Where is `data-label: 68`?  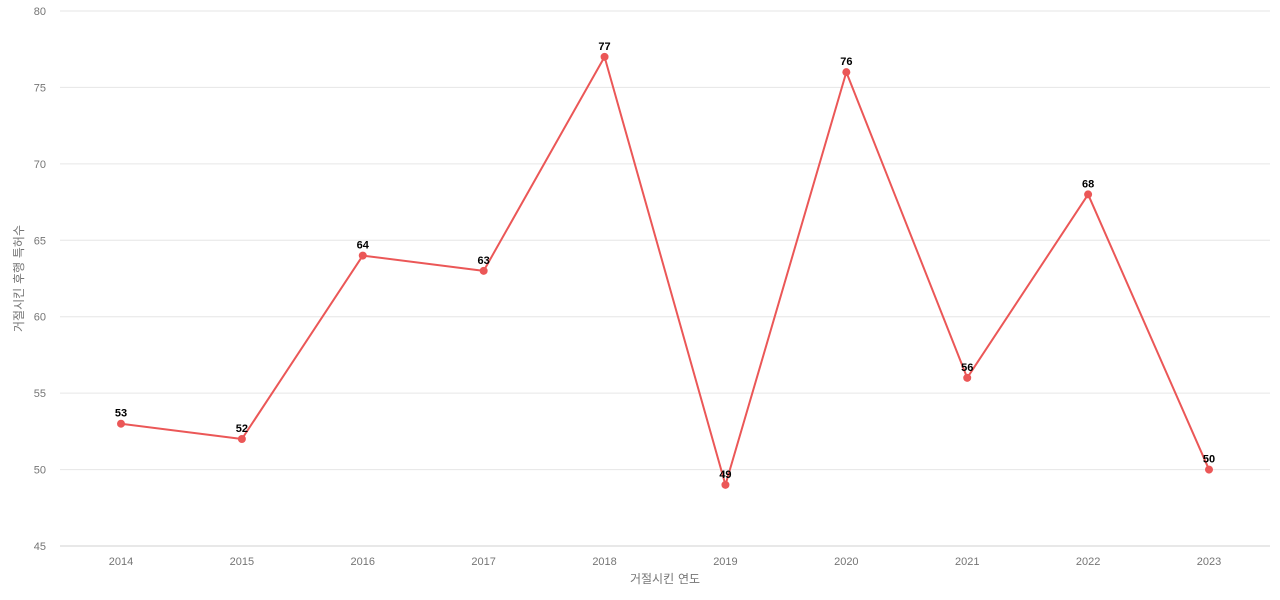
data-label: 68 is located at coordinates (1088, 184).